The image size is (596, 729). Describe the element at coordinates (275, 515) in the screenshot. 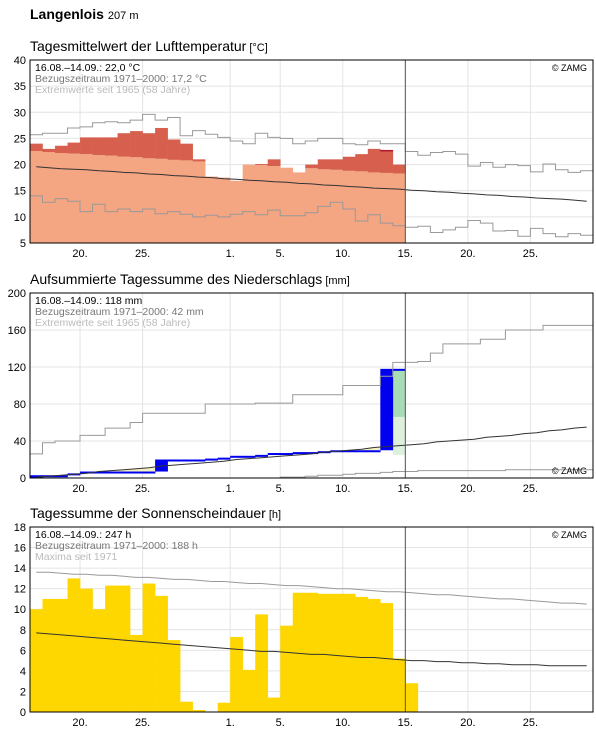

I see `sunshine-unit: [h]` at that location.